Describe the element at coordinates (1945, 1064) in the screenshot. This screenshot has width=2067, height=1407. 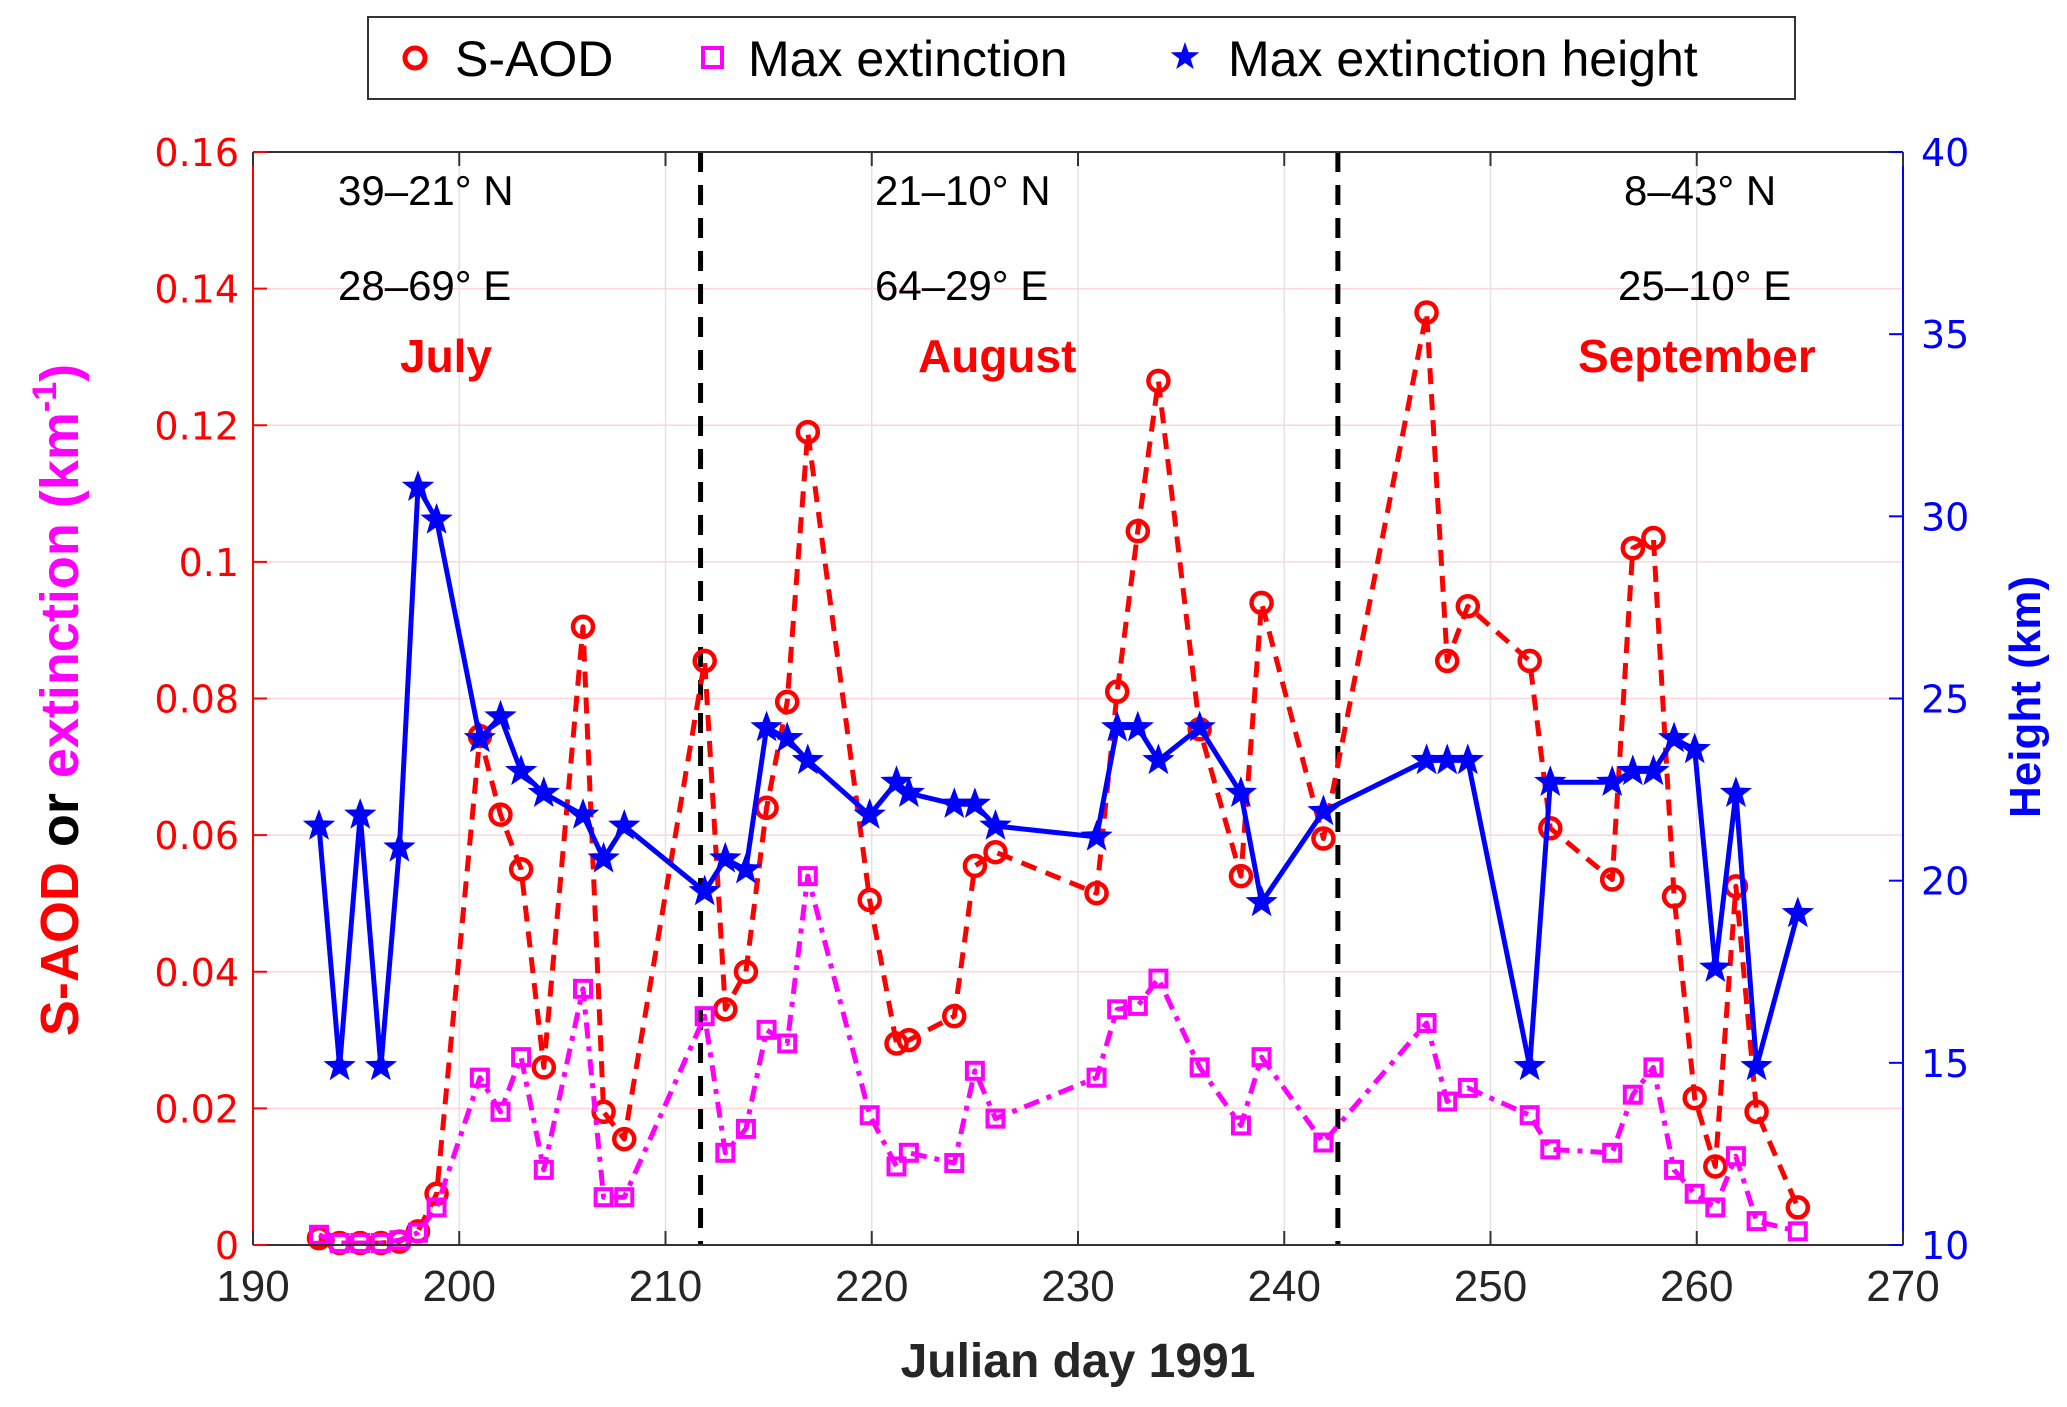
I see `y-right-tick-label: 15` at that location.